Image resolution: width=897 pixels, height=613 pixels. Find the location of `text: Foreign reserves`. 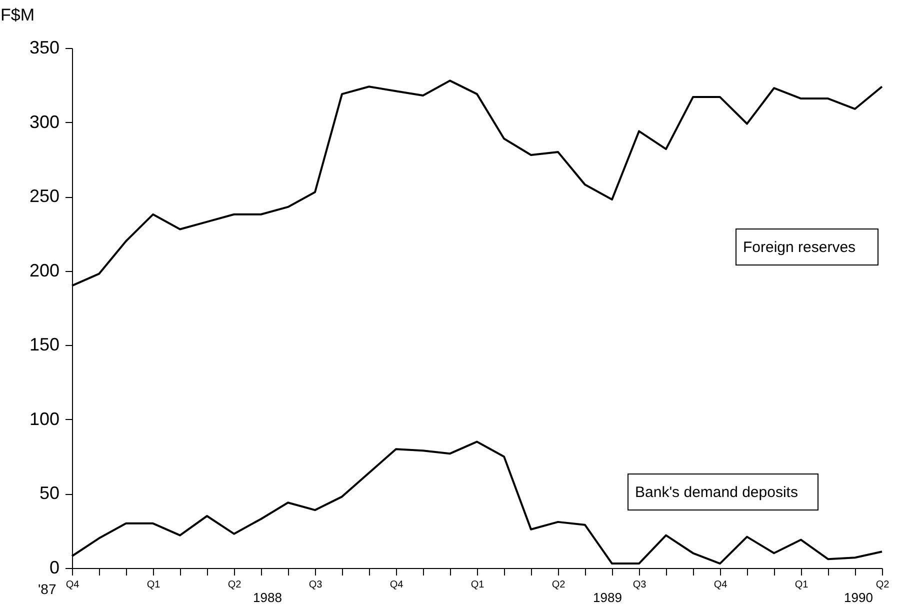

text: Foreign reserves is located at coordinates (799, 247).